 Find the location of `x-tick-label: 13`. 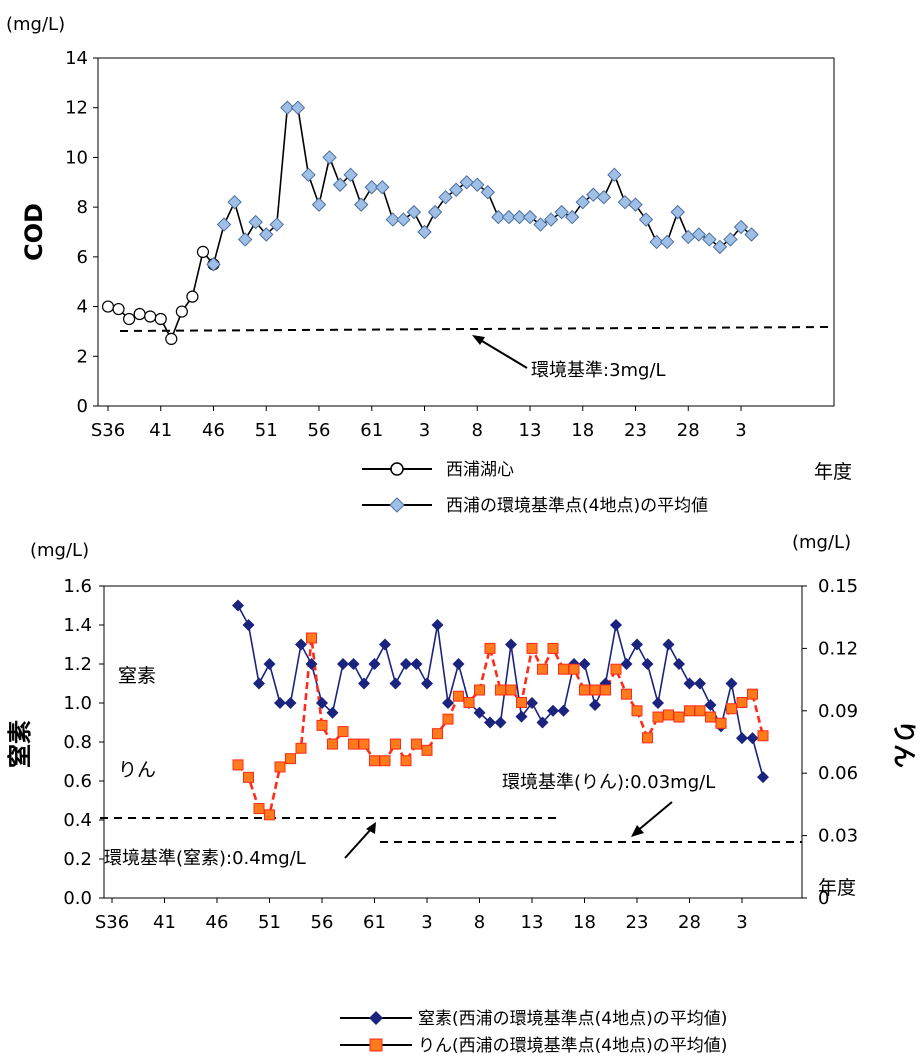

x-tick-label: 13 is located at coordinates (532, 922).